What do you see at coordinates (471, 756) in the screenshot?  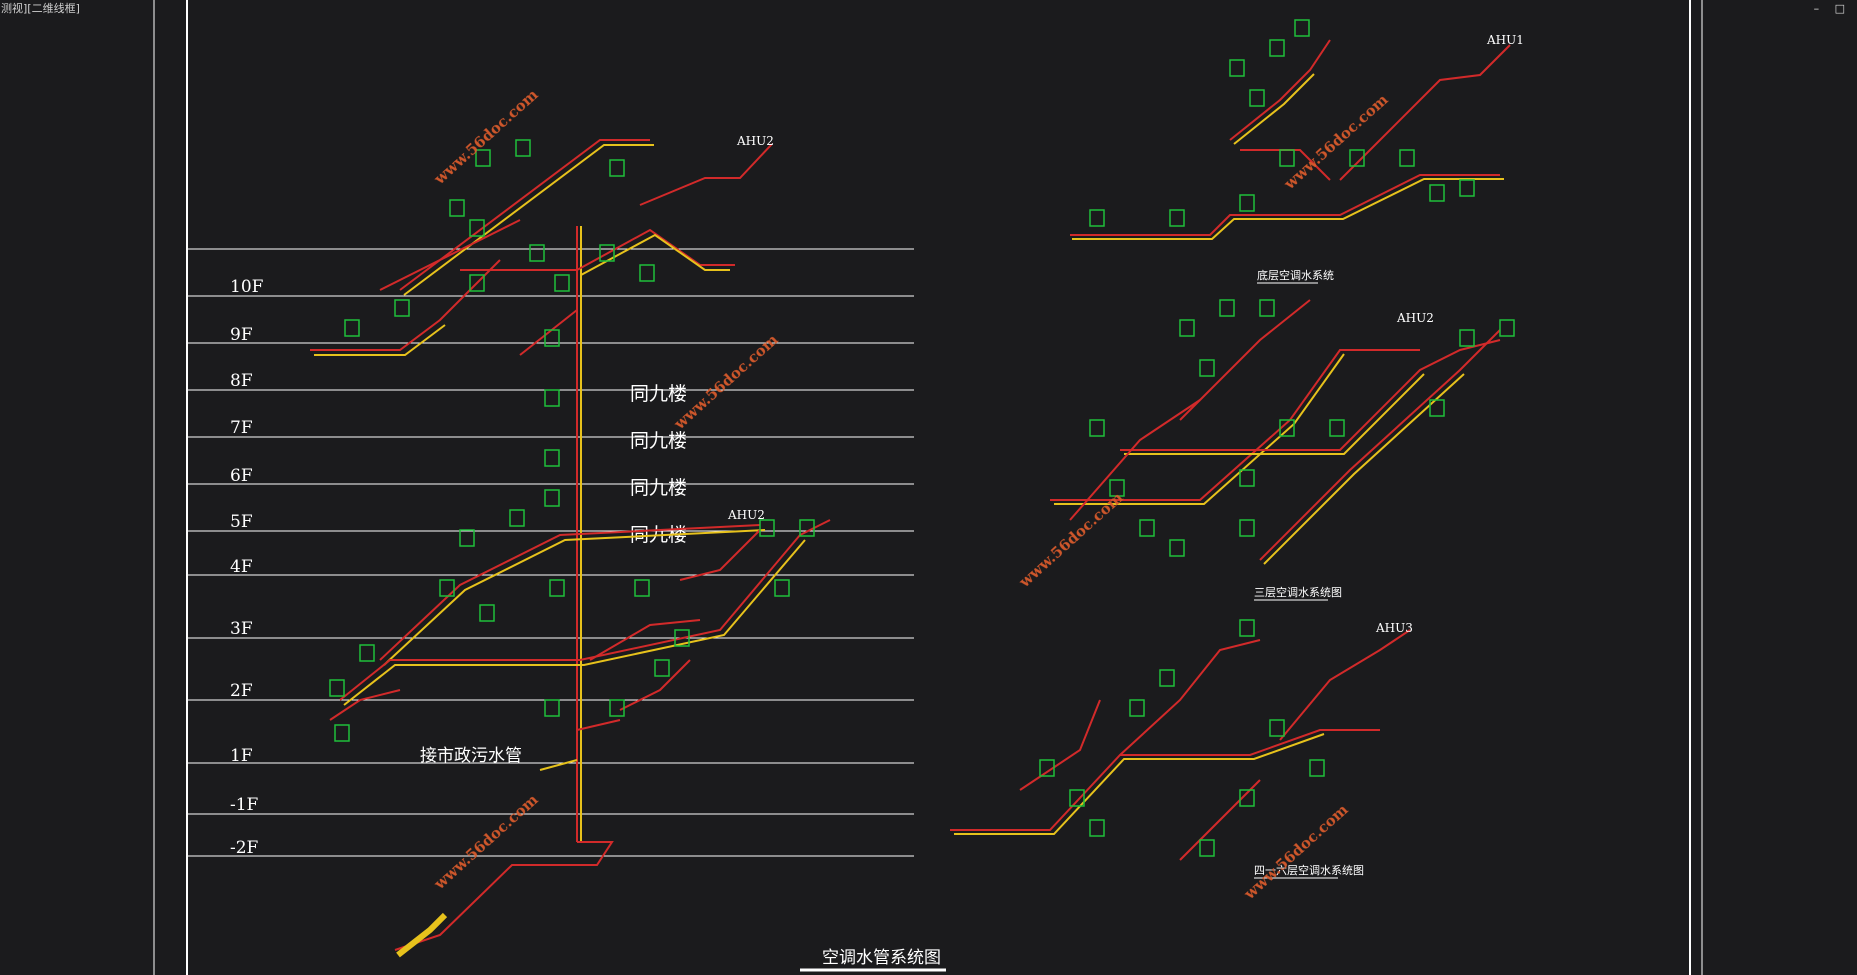 I see `sewer-connection-note: 接市政污水管` at bounding box center [471, 756].